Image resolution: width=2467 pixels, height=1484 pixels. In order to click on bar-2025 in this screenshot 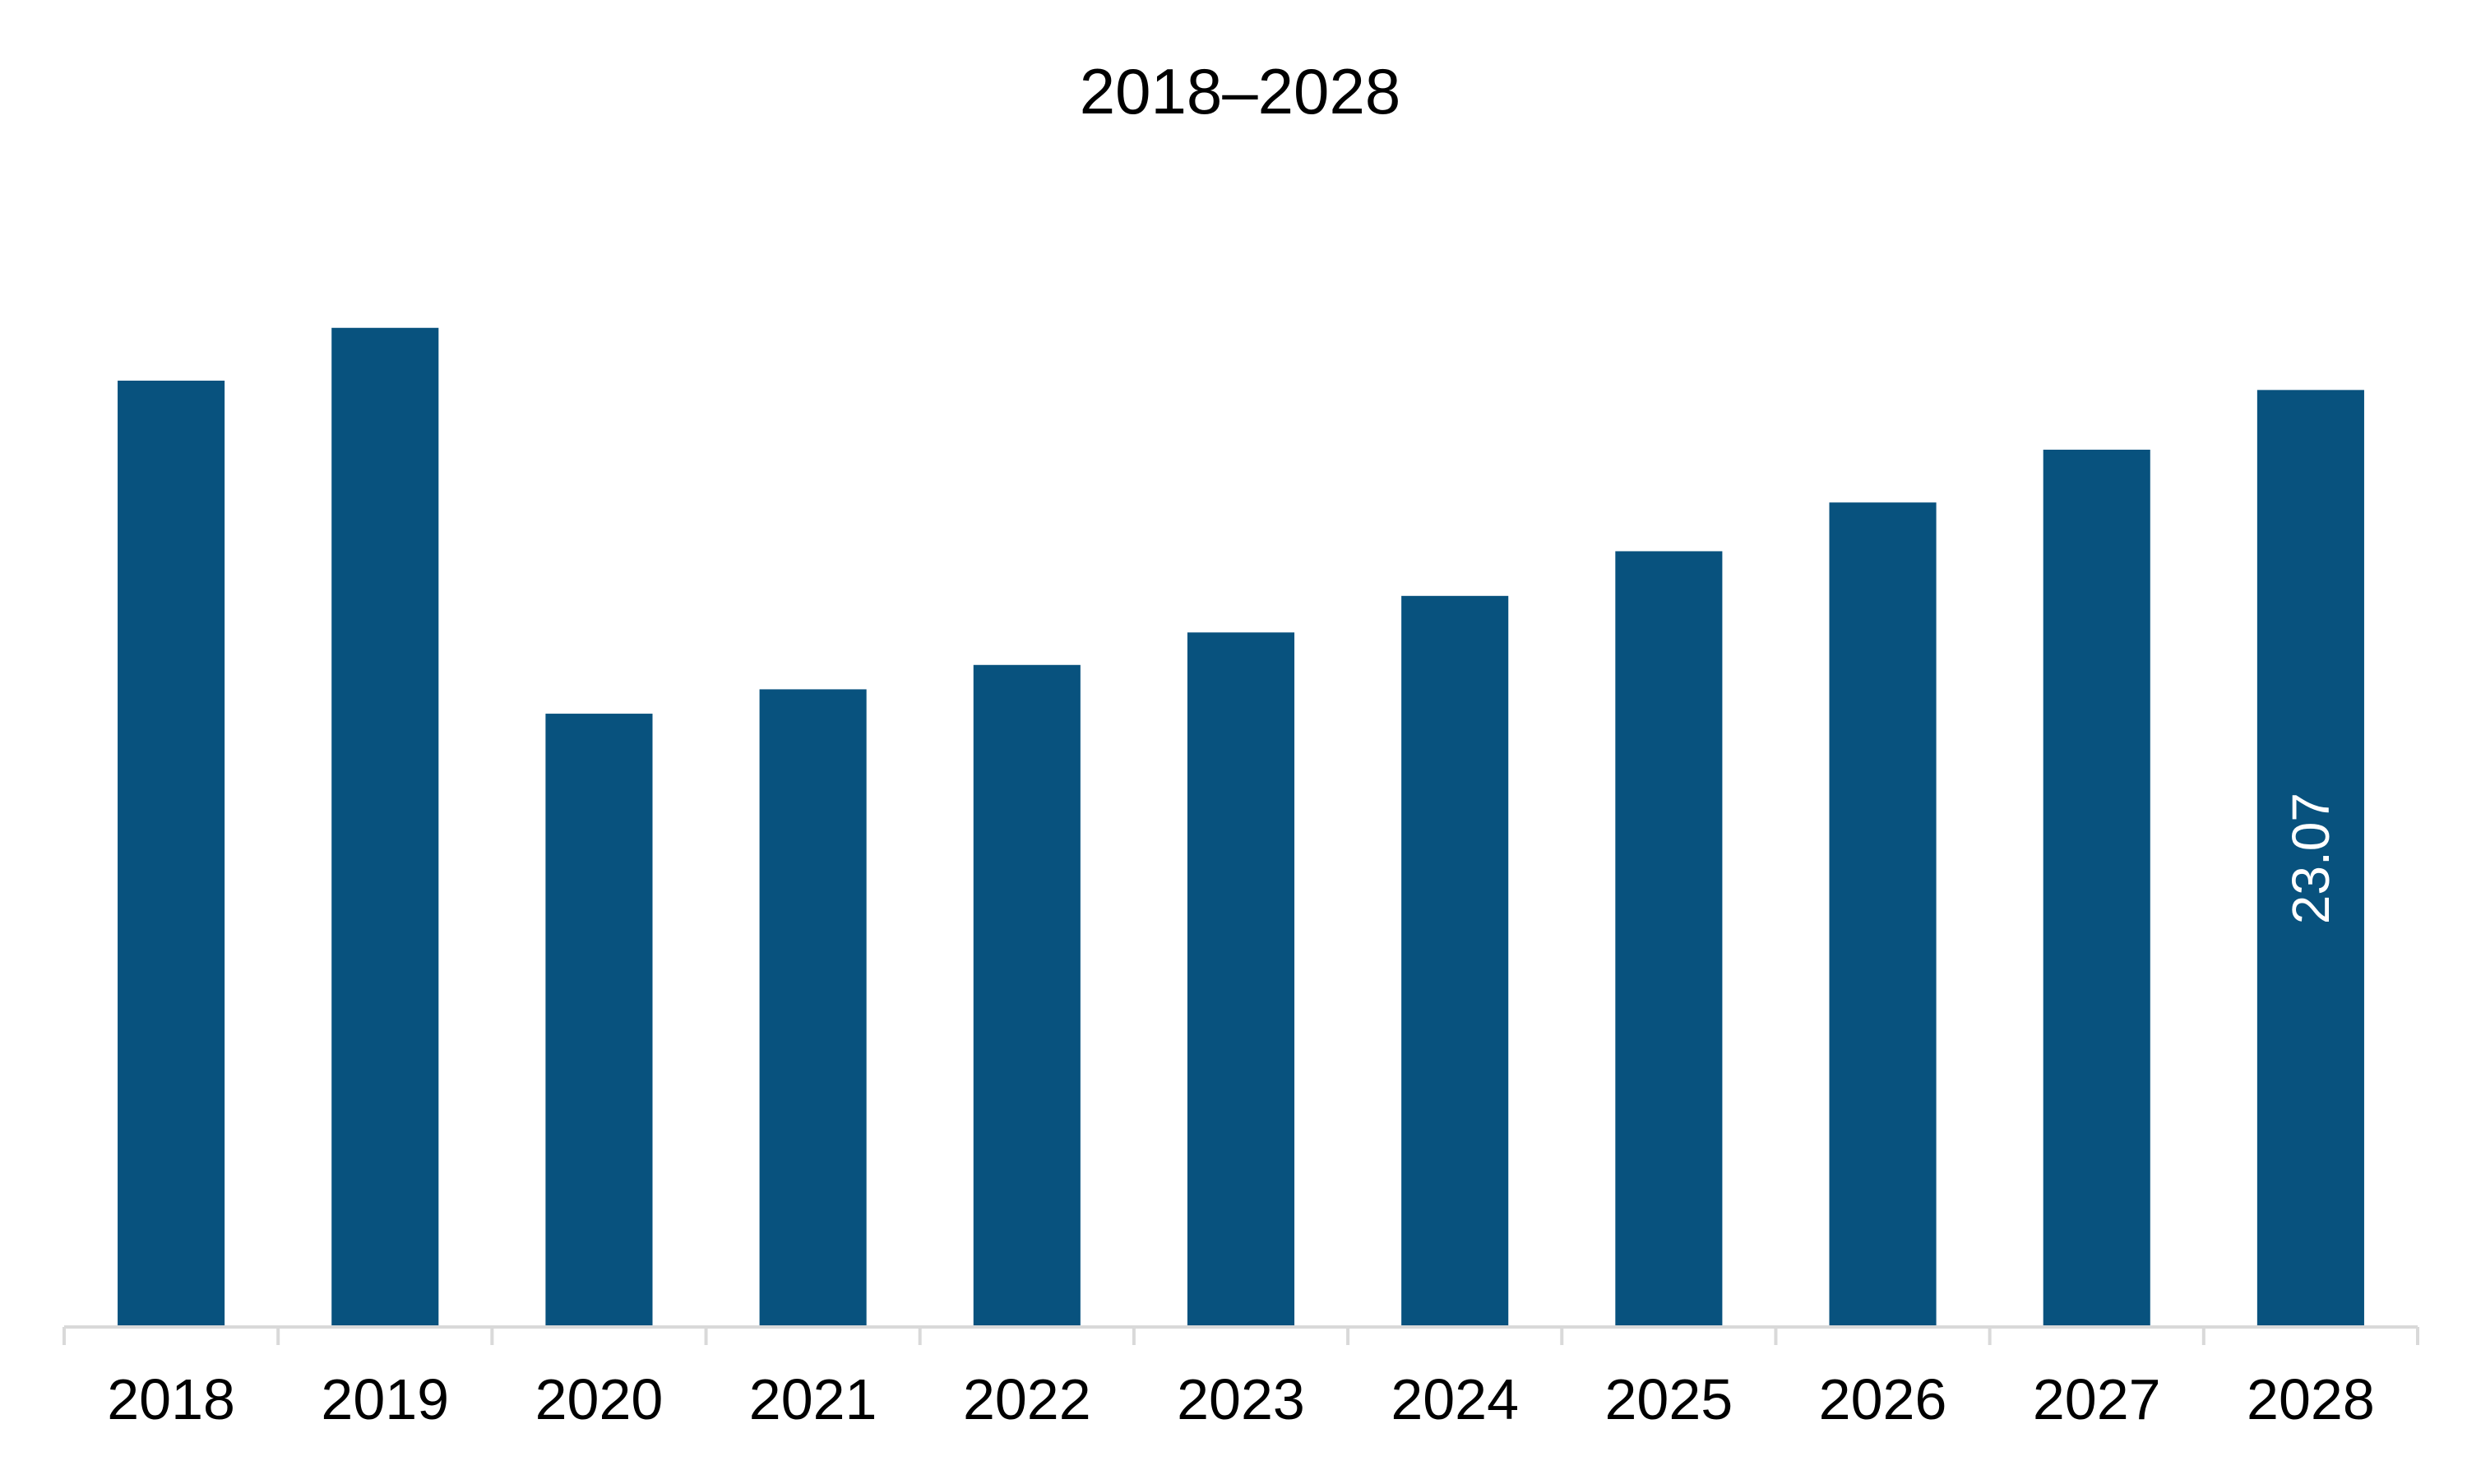, I will do `click(1669, 939)`.